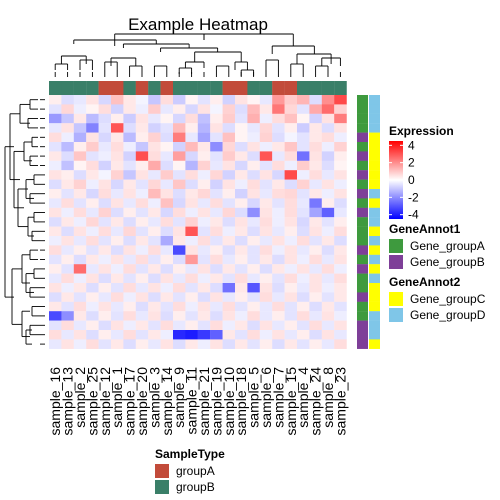  I want to click on column-label: sample_17, so click(130, 401).